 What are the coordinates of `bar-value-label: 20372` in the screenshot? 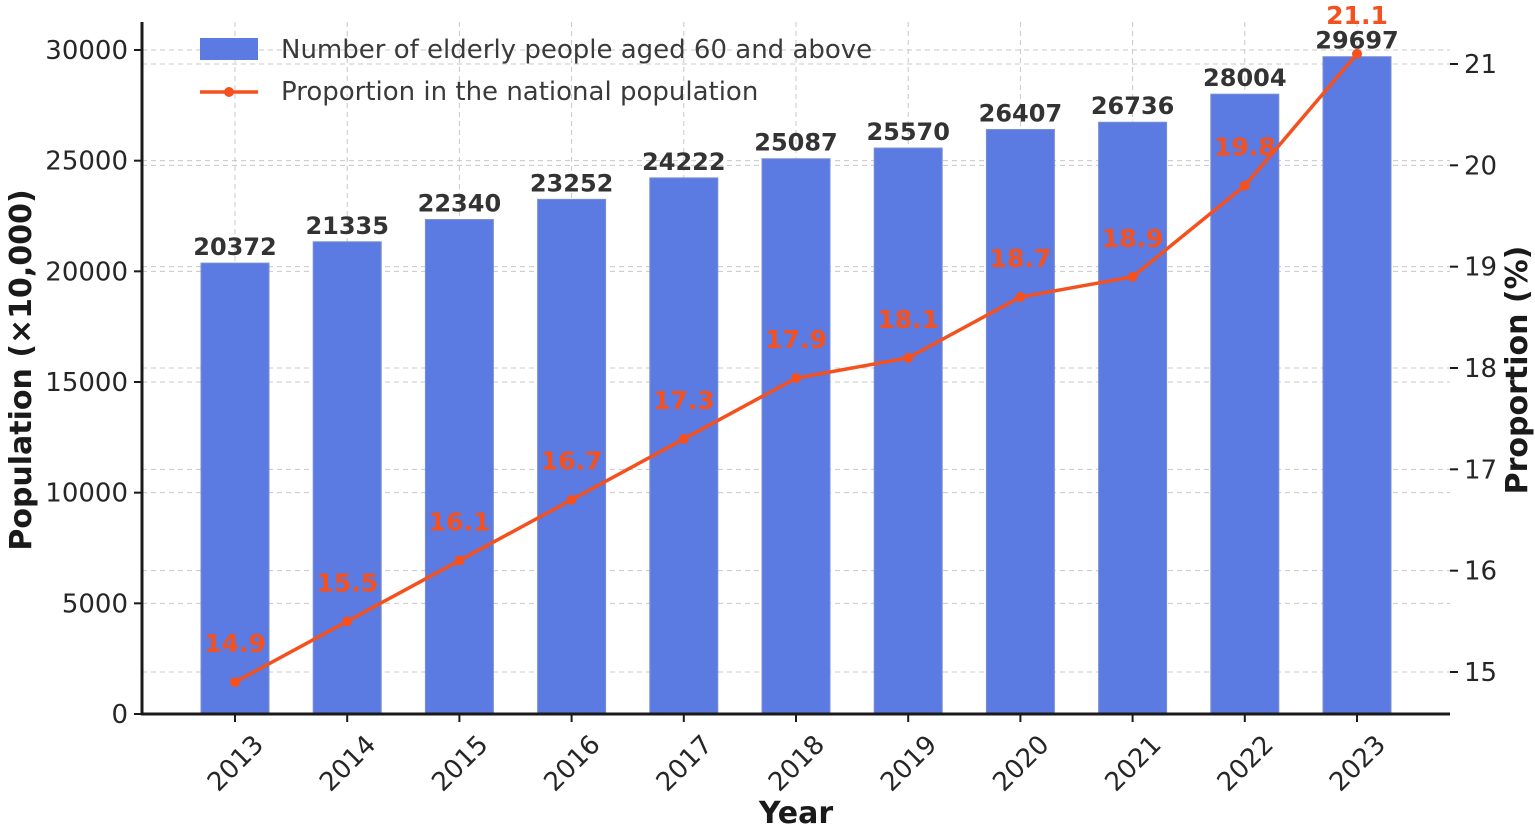 It's located at (235, 247).